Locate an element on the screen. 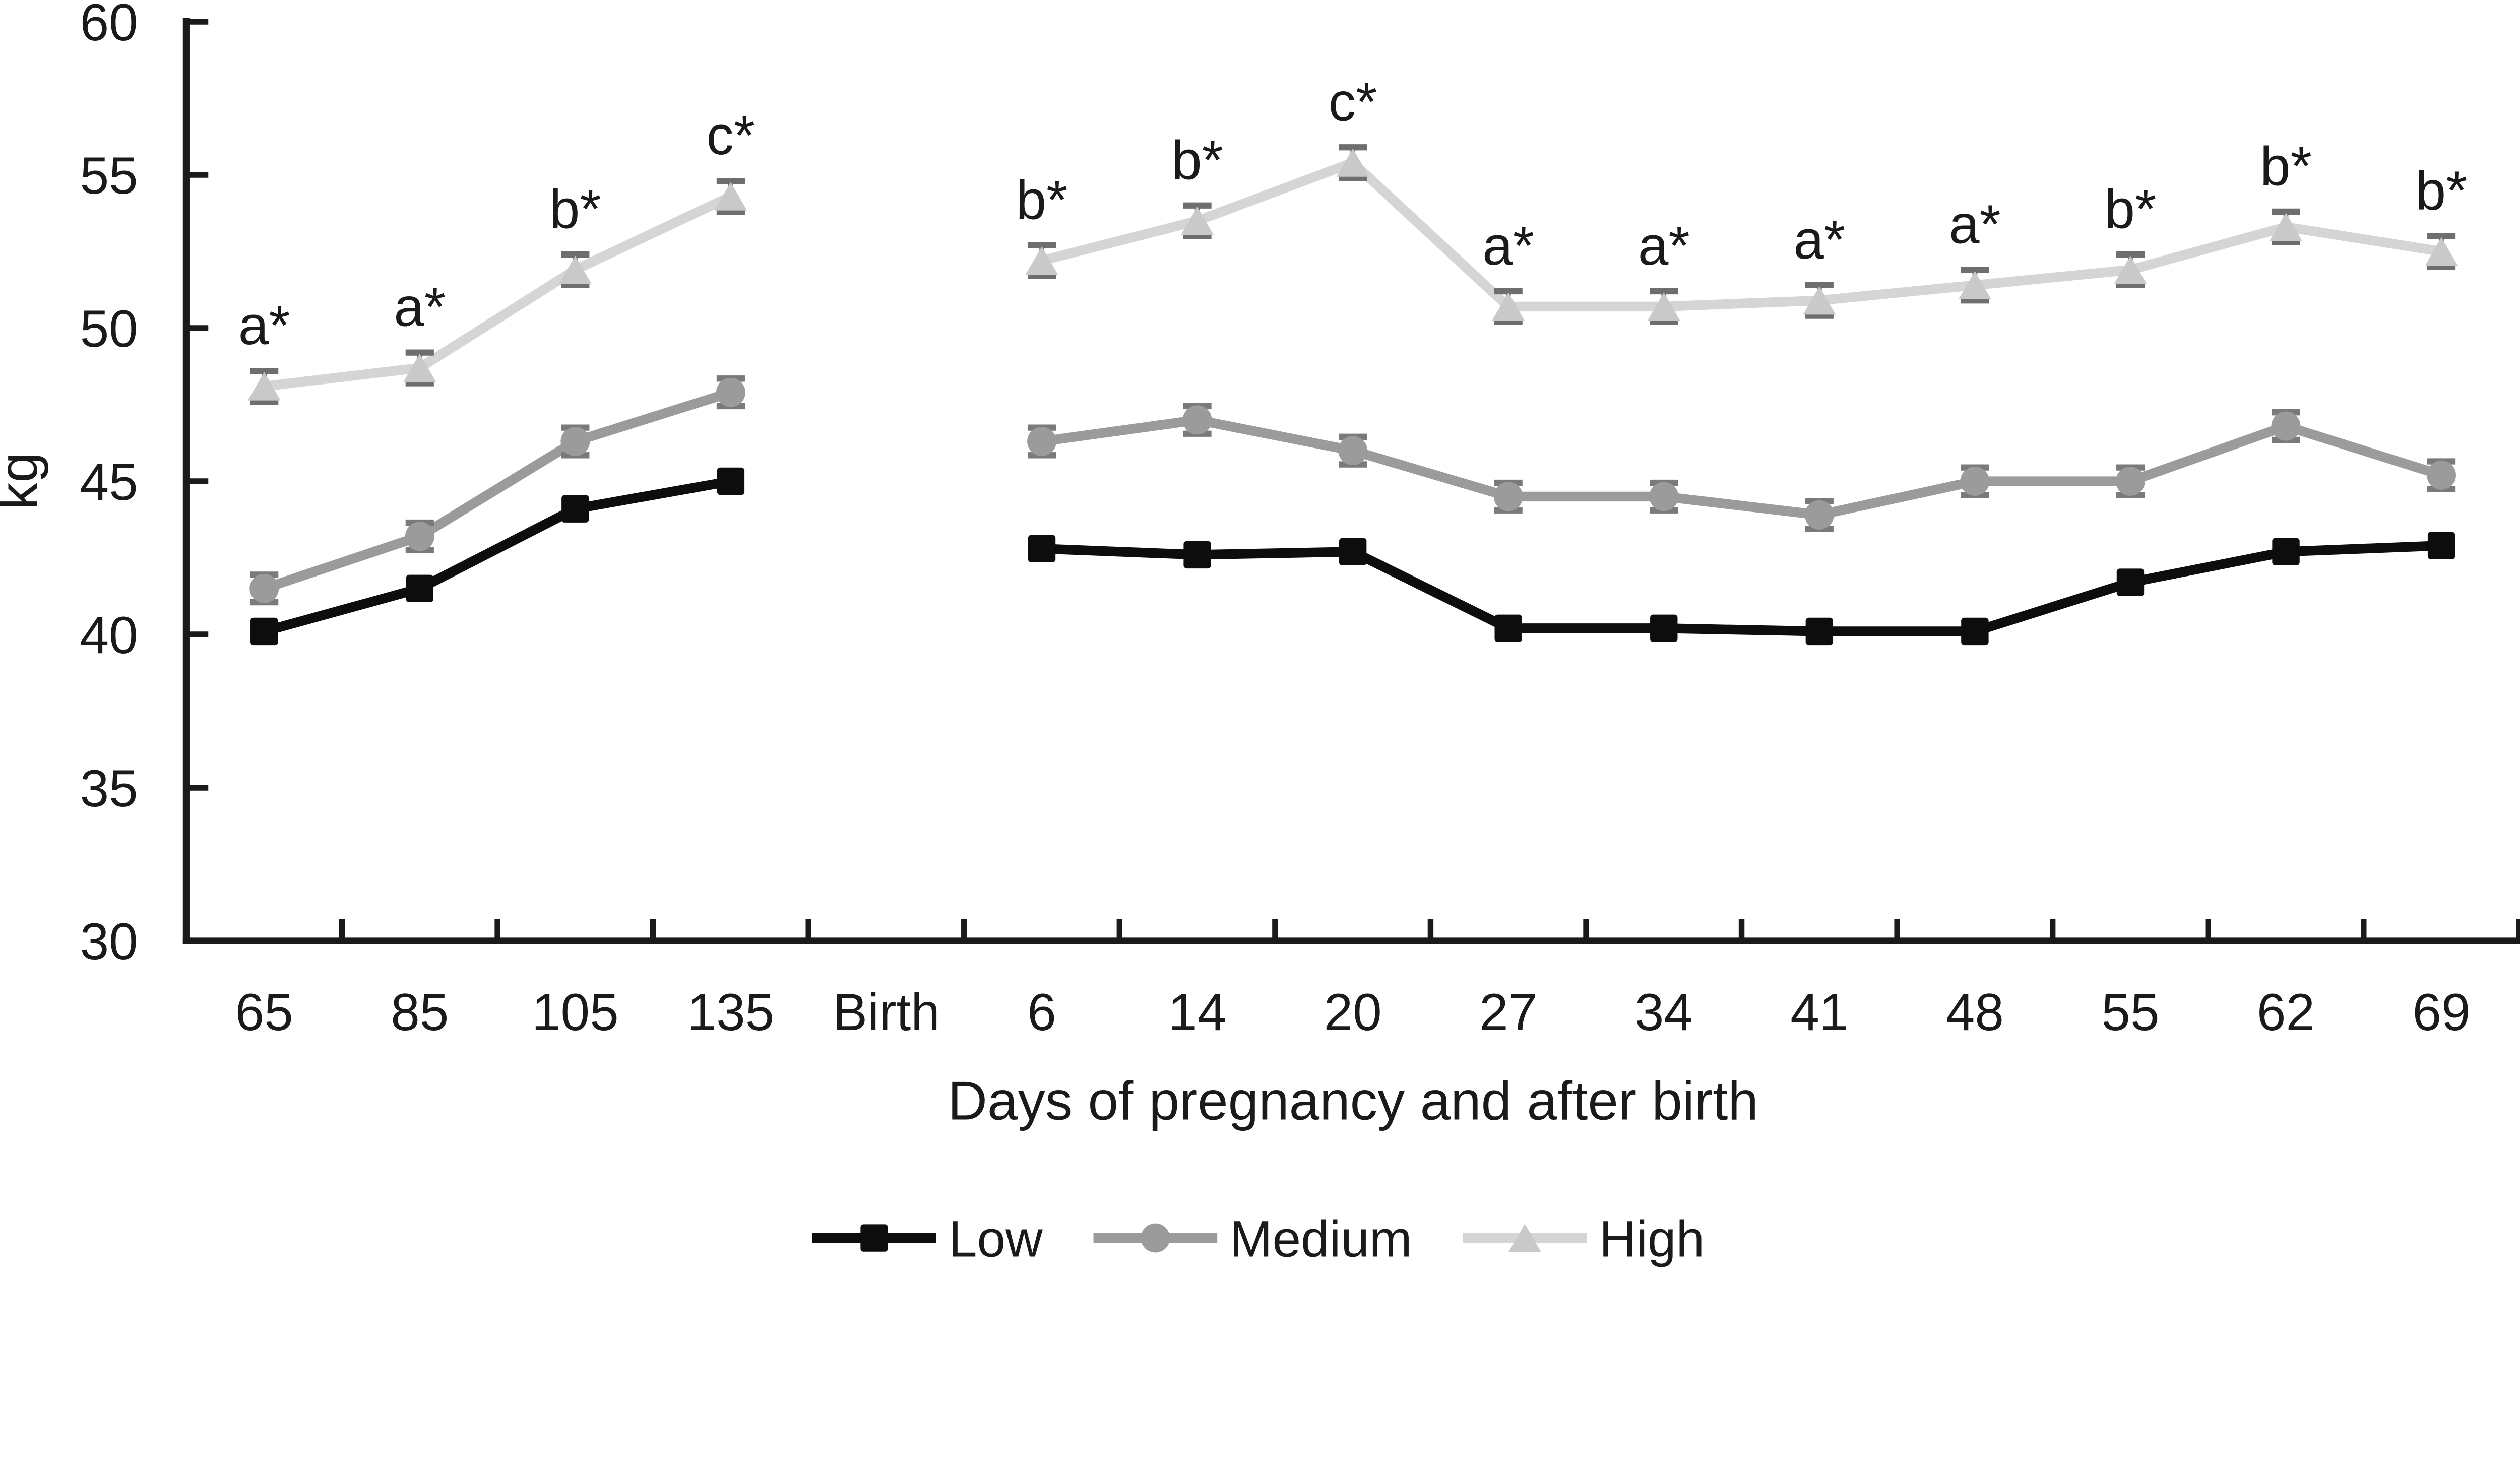  annotation-105: b* is located at coordinates (575, 209).